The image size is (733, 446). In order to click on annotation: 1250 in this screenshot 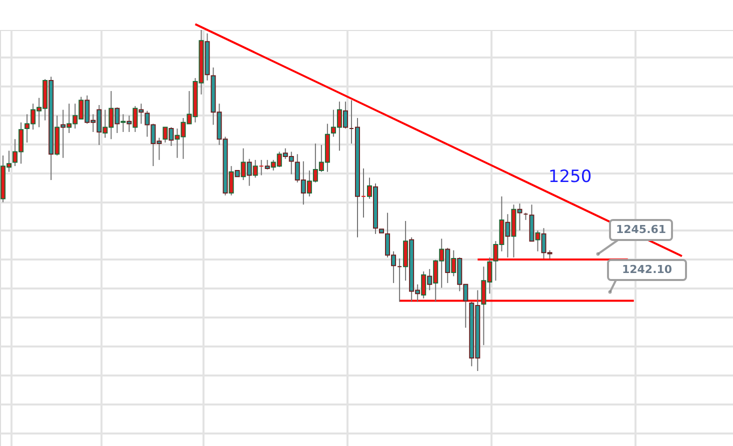, I will do `click(570, 177)`.